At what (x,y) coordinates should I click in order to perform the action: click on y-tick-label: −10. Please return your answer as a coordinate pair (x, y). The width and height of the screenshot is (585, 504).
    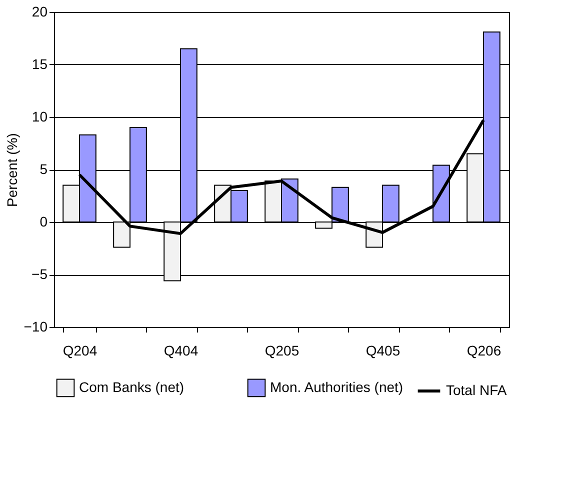
    Looking at the image, I should click on (36, 326).